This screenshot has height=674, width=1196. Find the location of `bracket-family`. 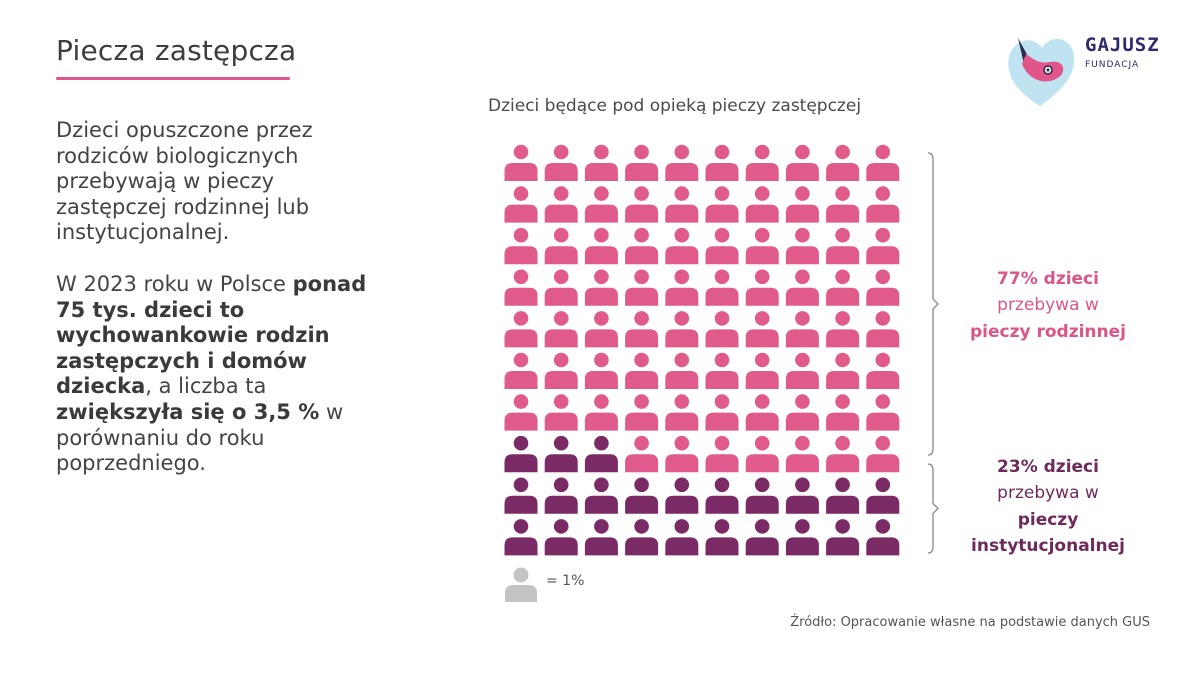

bracket-family is located at coordinates (933, 304).